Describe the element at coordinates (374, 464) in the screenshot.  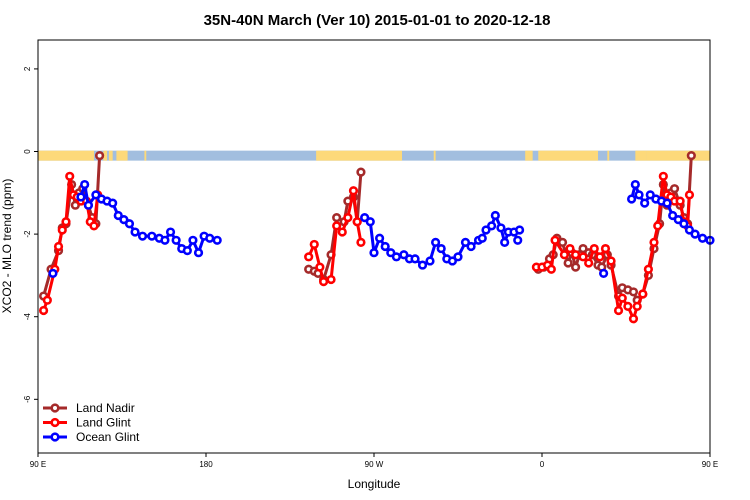
I see `x-tick-label: 90 W` at that location.